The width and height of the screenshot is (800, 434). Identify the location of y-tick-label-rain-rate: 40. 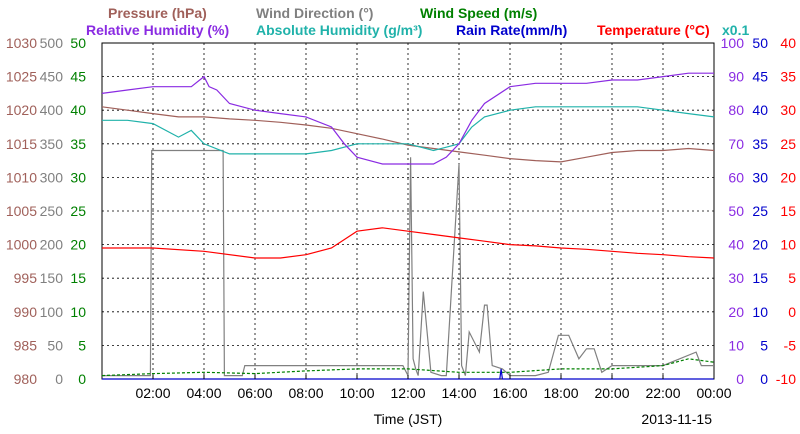
(760, 110).